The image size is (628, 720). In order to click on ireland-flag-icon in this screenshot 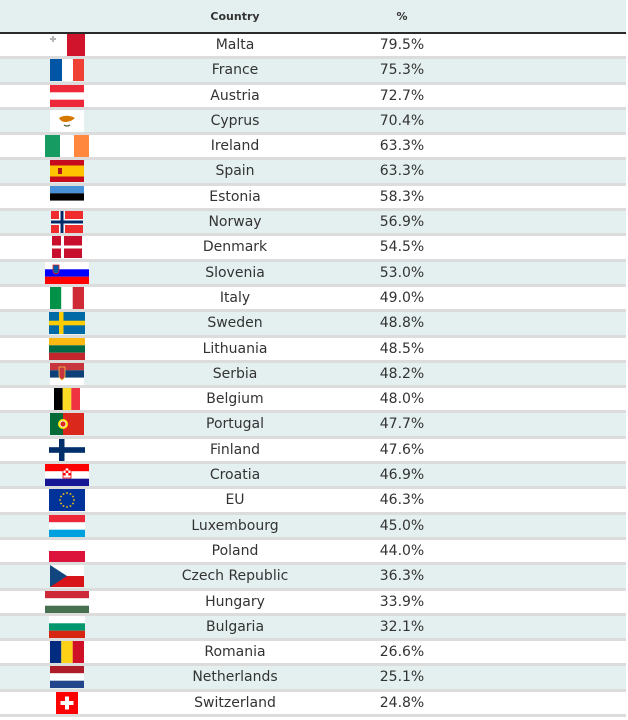, I will do `click(67, 146)`.